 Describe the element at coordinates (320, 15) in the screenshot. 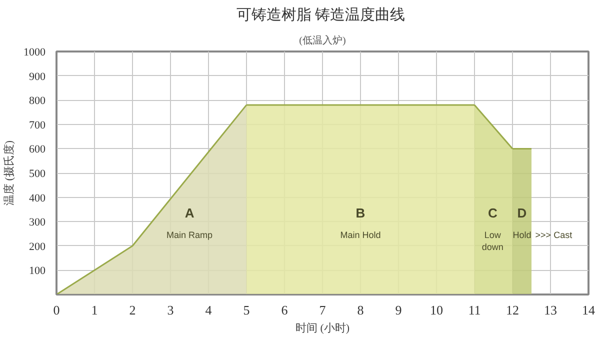

I see `chart-title: 可铸造树脂 铸造温度曲线` at that location.